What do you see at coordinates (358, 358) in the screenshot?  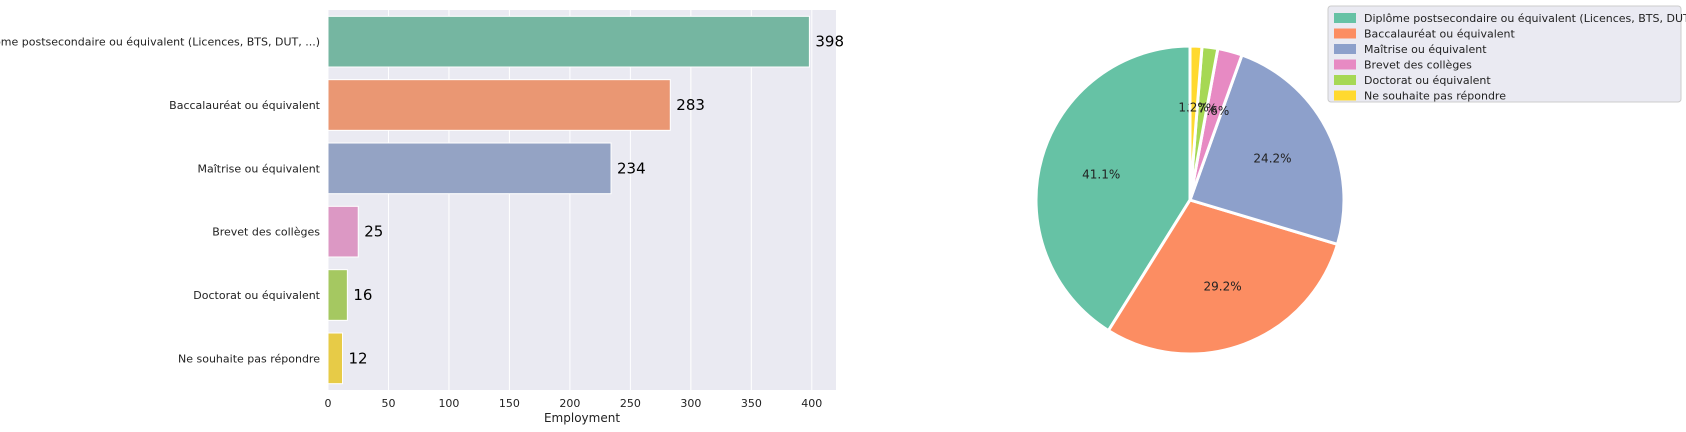 I see `bar-value-label: 12` at bounding box center [358, 358].